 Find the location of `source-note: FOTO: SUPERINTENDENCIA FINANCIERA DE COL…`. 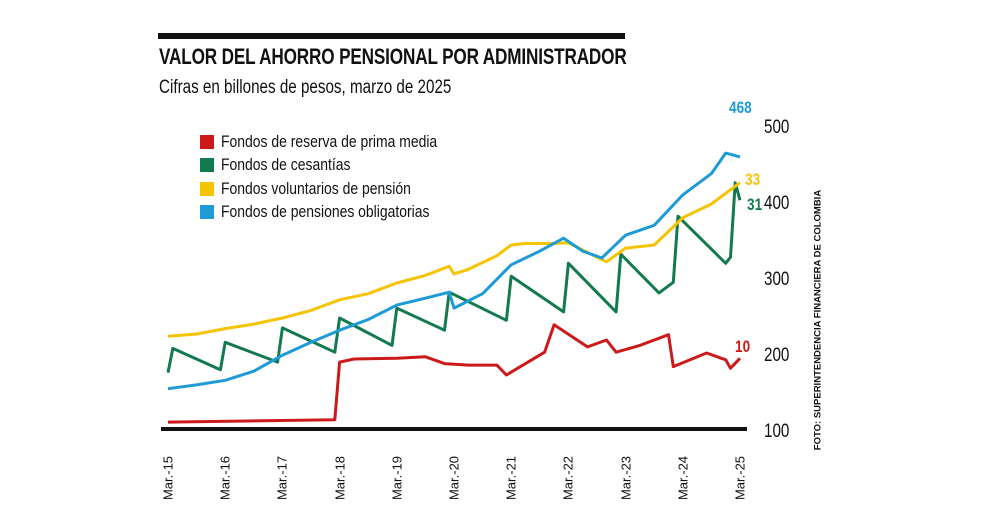

source-note: FOTO: SUPERINTENDENCIA FINANCIERA DE COL… is located at coordinates (818, 320).